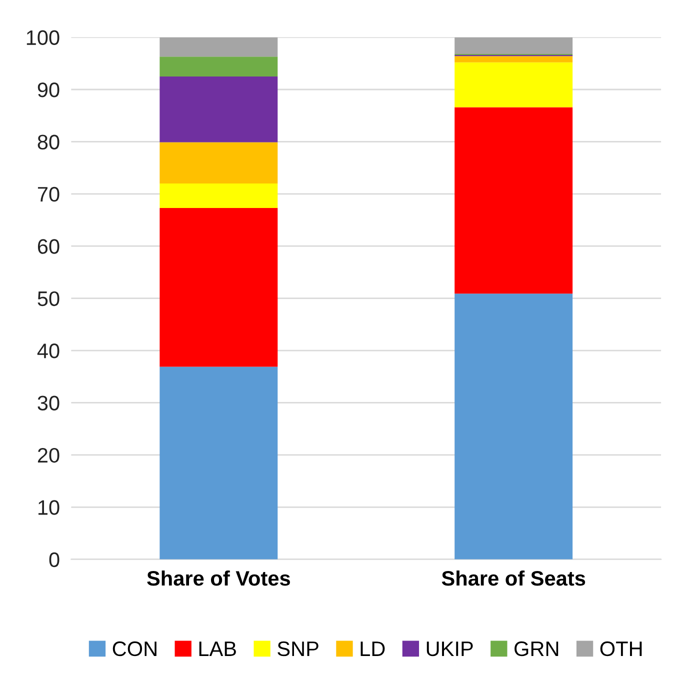  Describe the element at coordinates (49, 246) in the screenshot. I see `y-tick-label: 60` at that location.